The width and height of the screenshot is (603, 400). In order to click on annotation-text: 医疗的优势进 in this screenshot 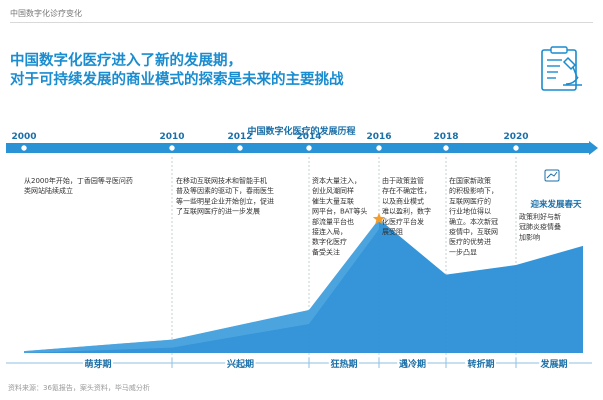, I will do `click(470, 241)`.